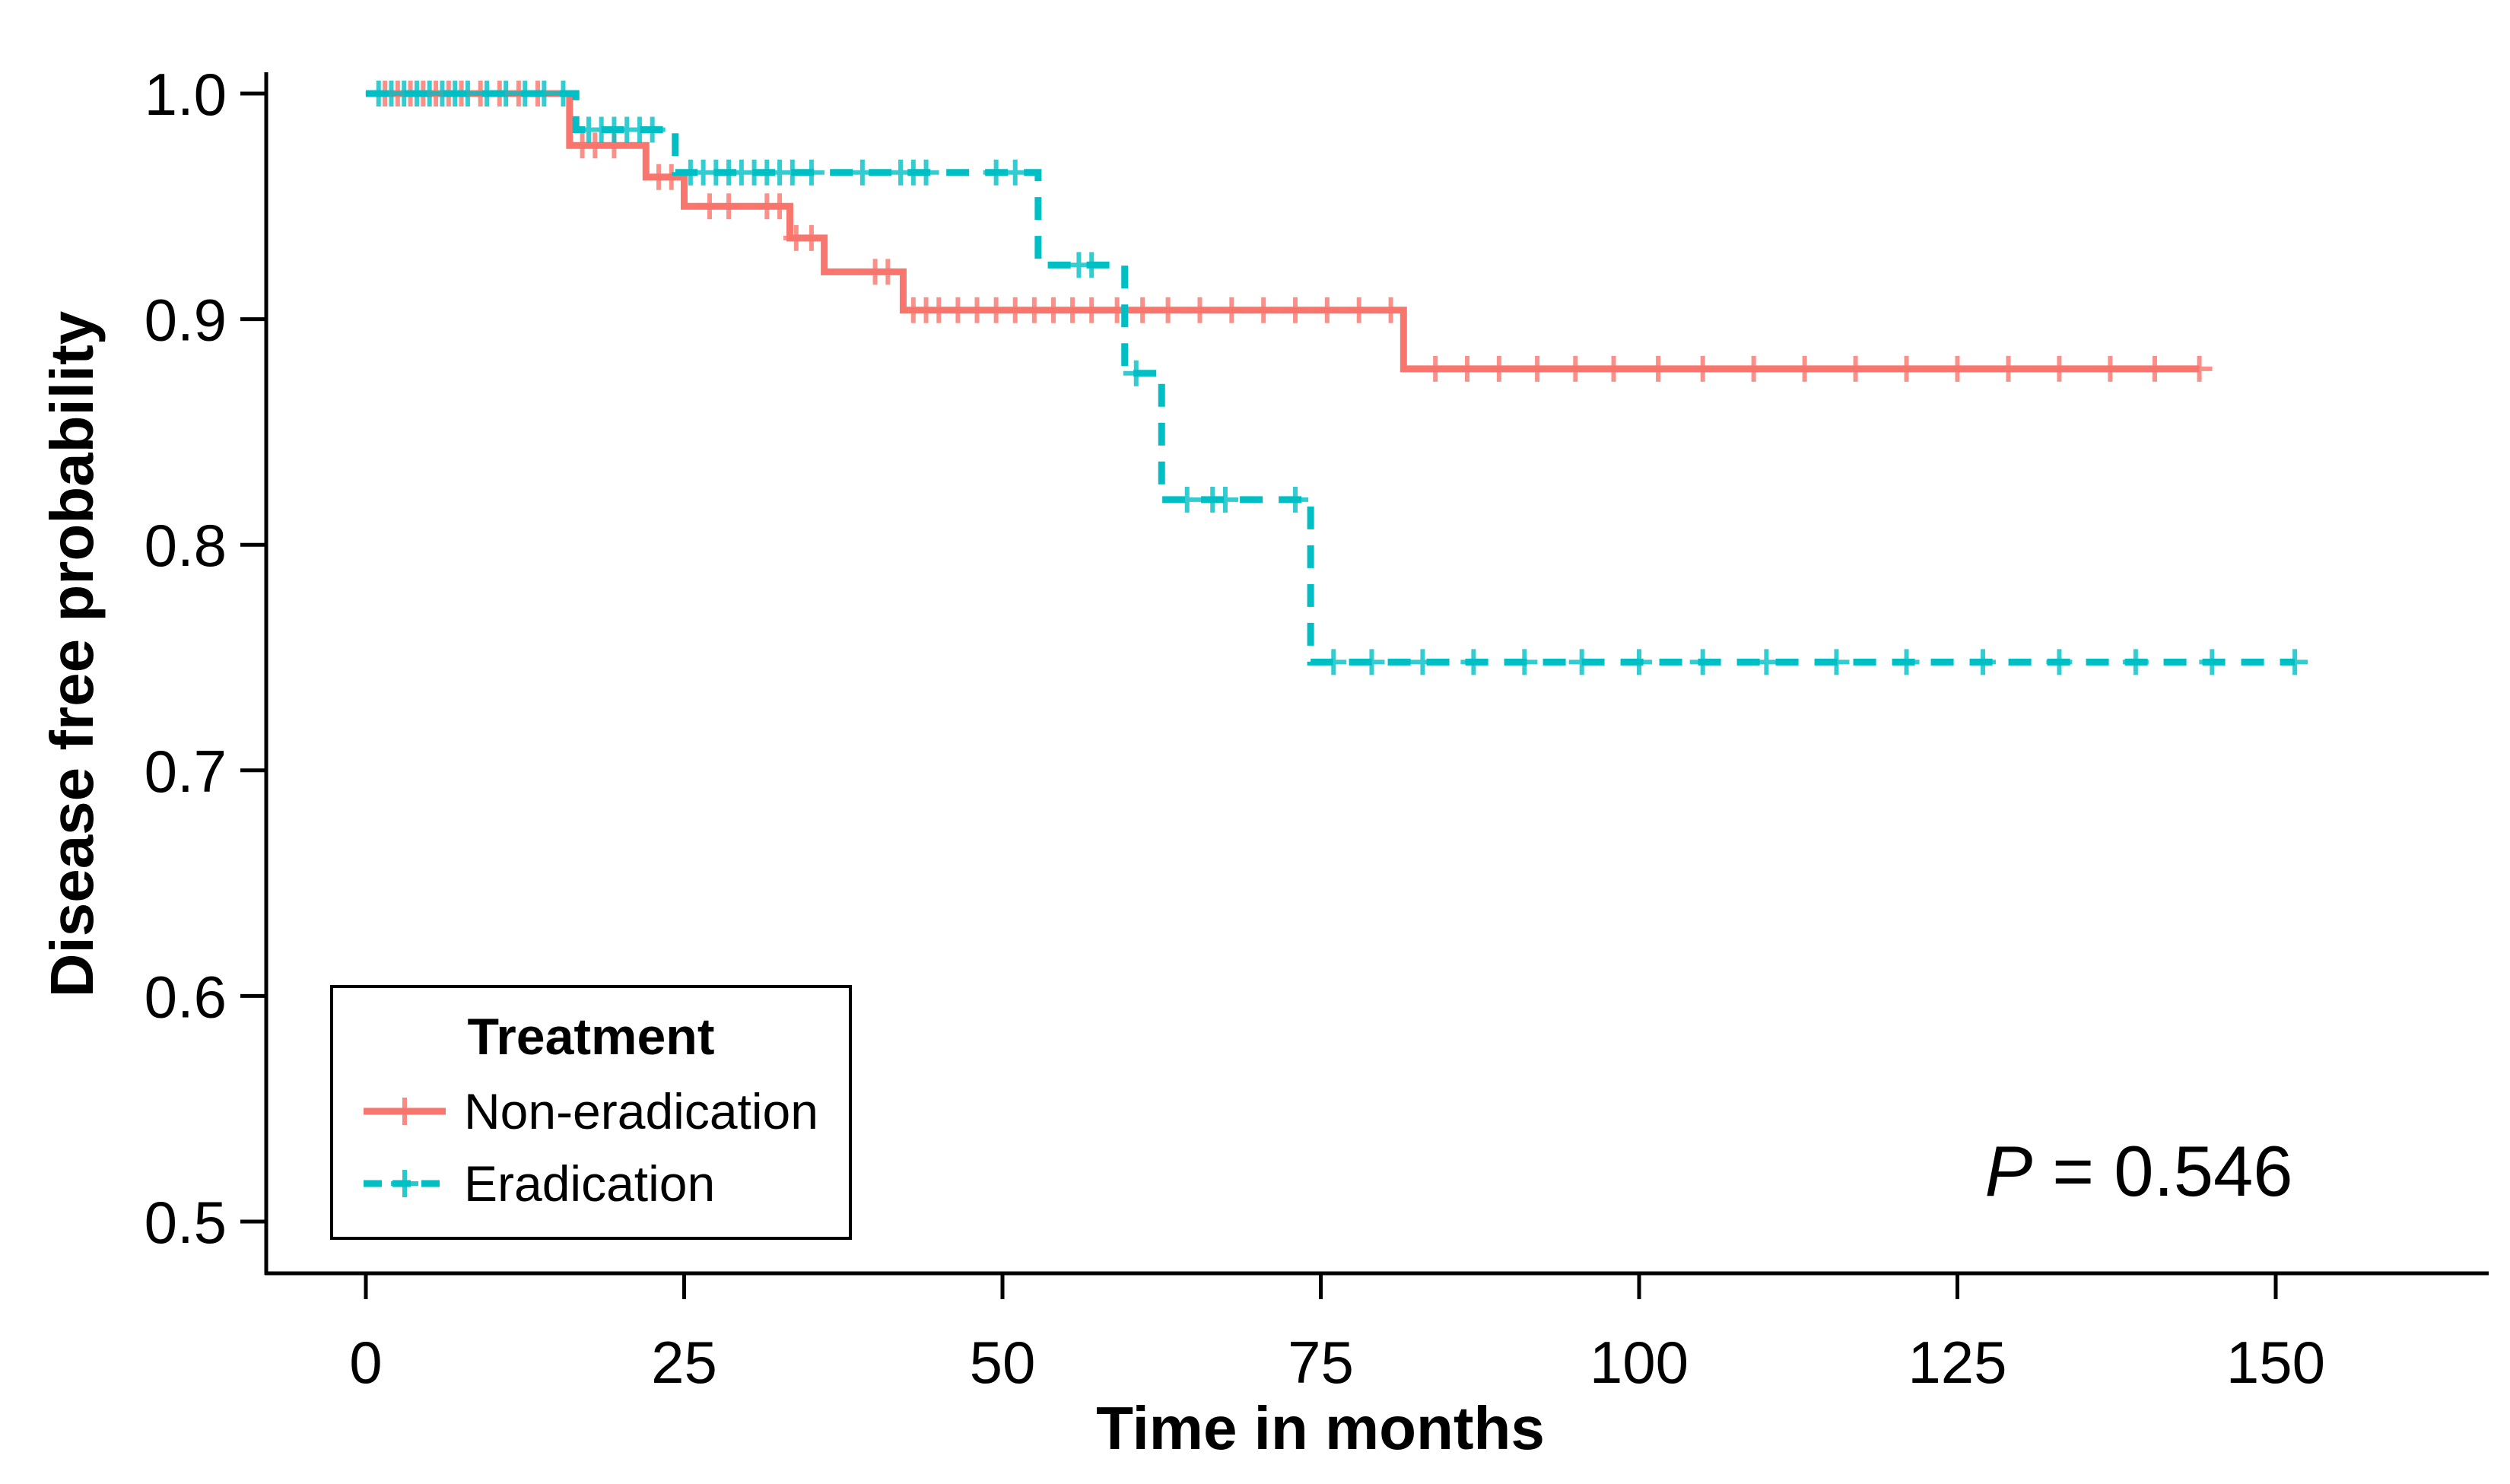 The image size is (2510, 1484). I want to click on y-tick-label: 0.8, so click(186, 545).